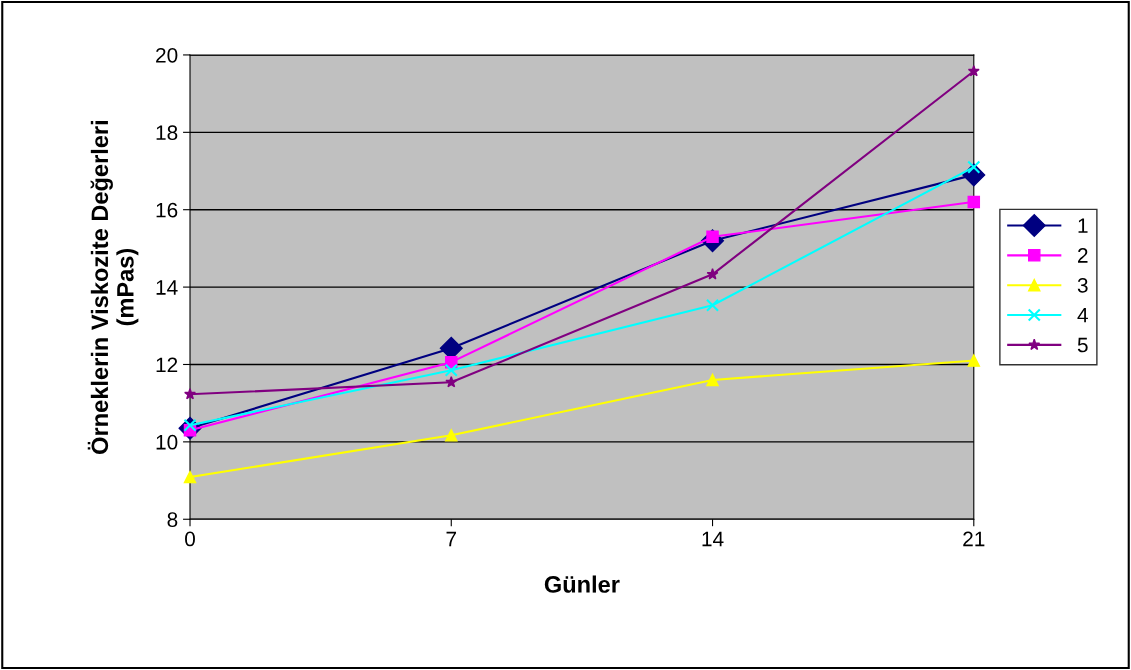 Image resolution: width=1131 pixels, height=670 pixels. What do you see at coordinates (167, 210) in the screenshot?
I see `y-tick-label: 16` at bounding box center [167, 210].